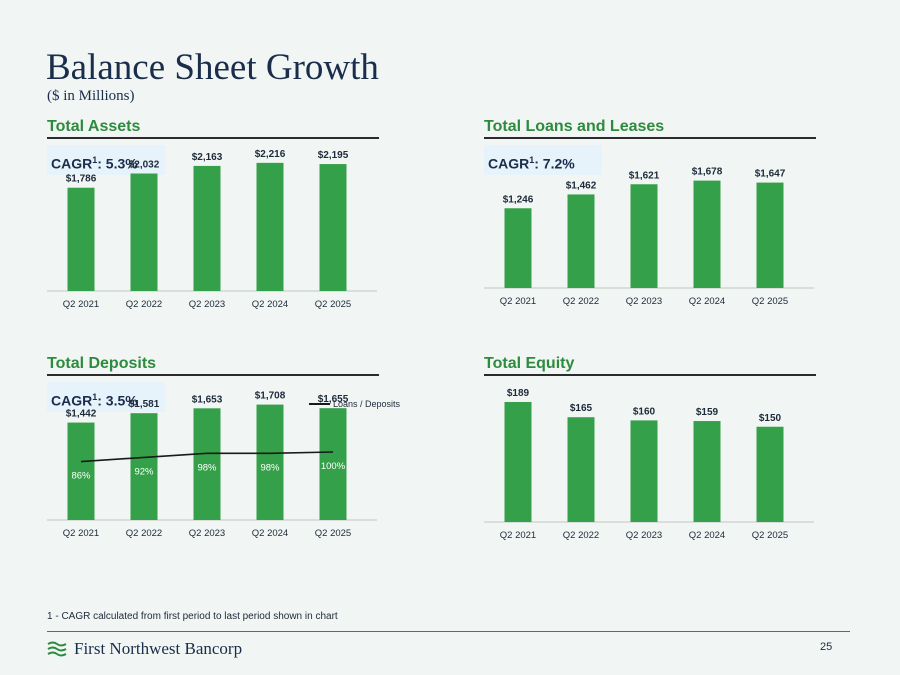 The height and width of the screenshot is (675, 900). What do you see at coordinates (333, 155) in the screenshot?
I see `data-label: $2,195` at bounding box center [333, 155].